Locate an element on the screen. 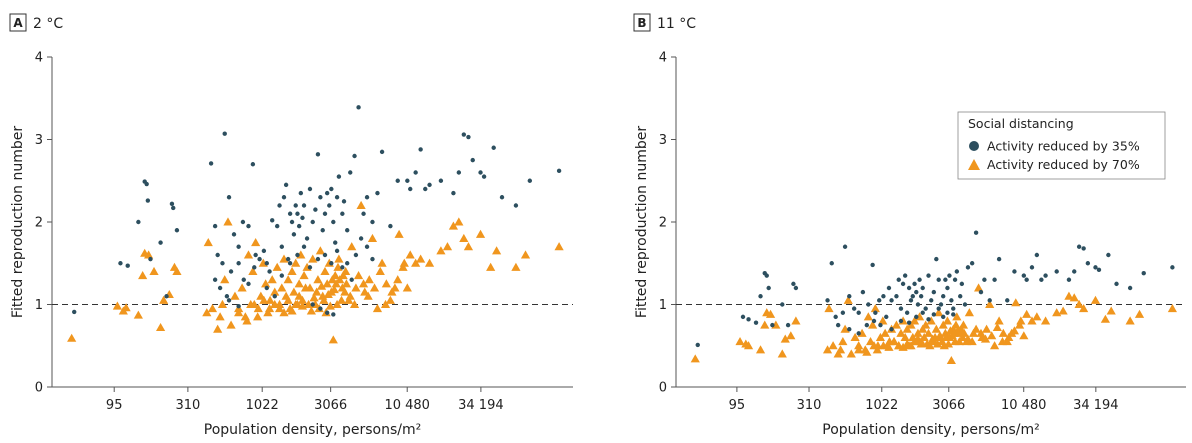 Image resolution: width=1192 pixels, height=443 pixels. y-axis-title: Fitted reproduction number is located at coordinates (642, 222).